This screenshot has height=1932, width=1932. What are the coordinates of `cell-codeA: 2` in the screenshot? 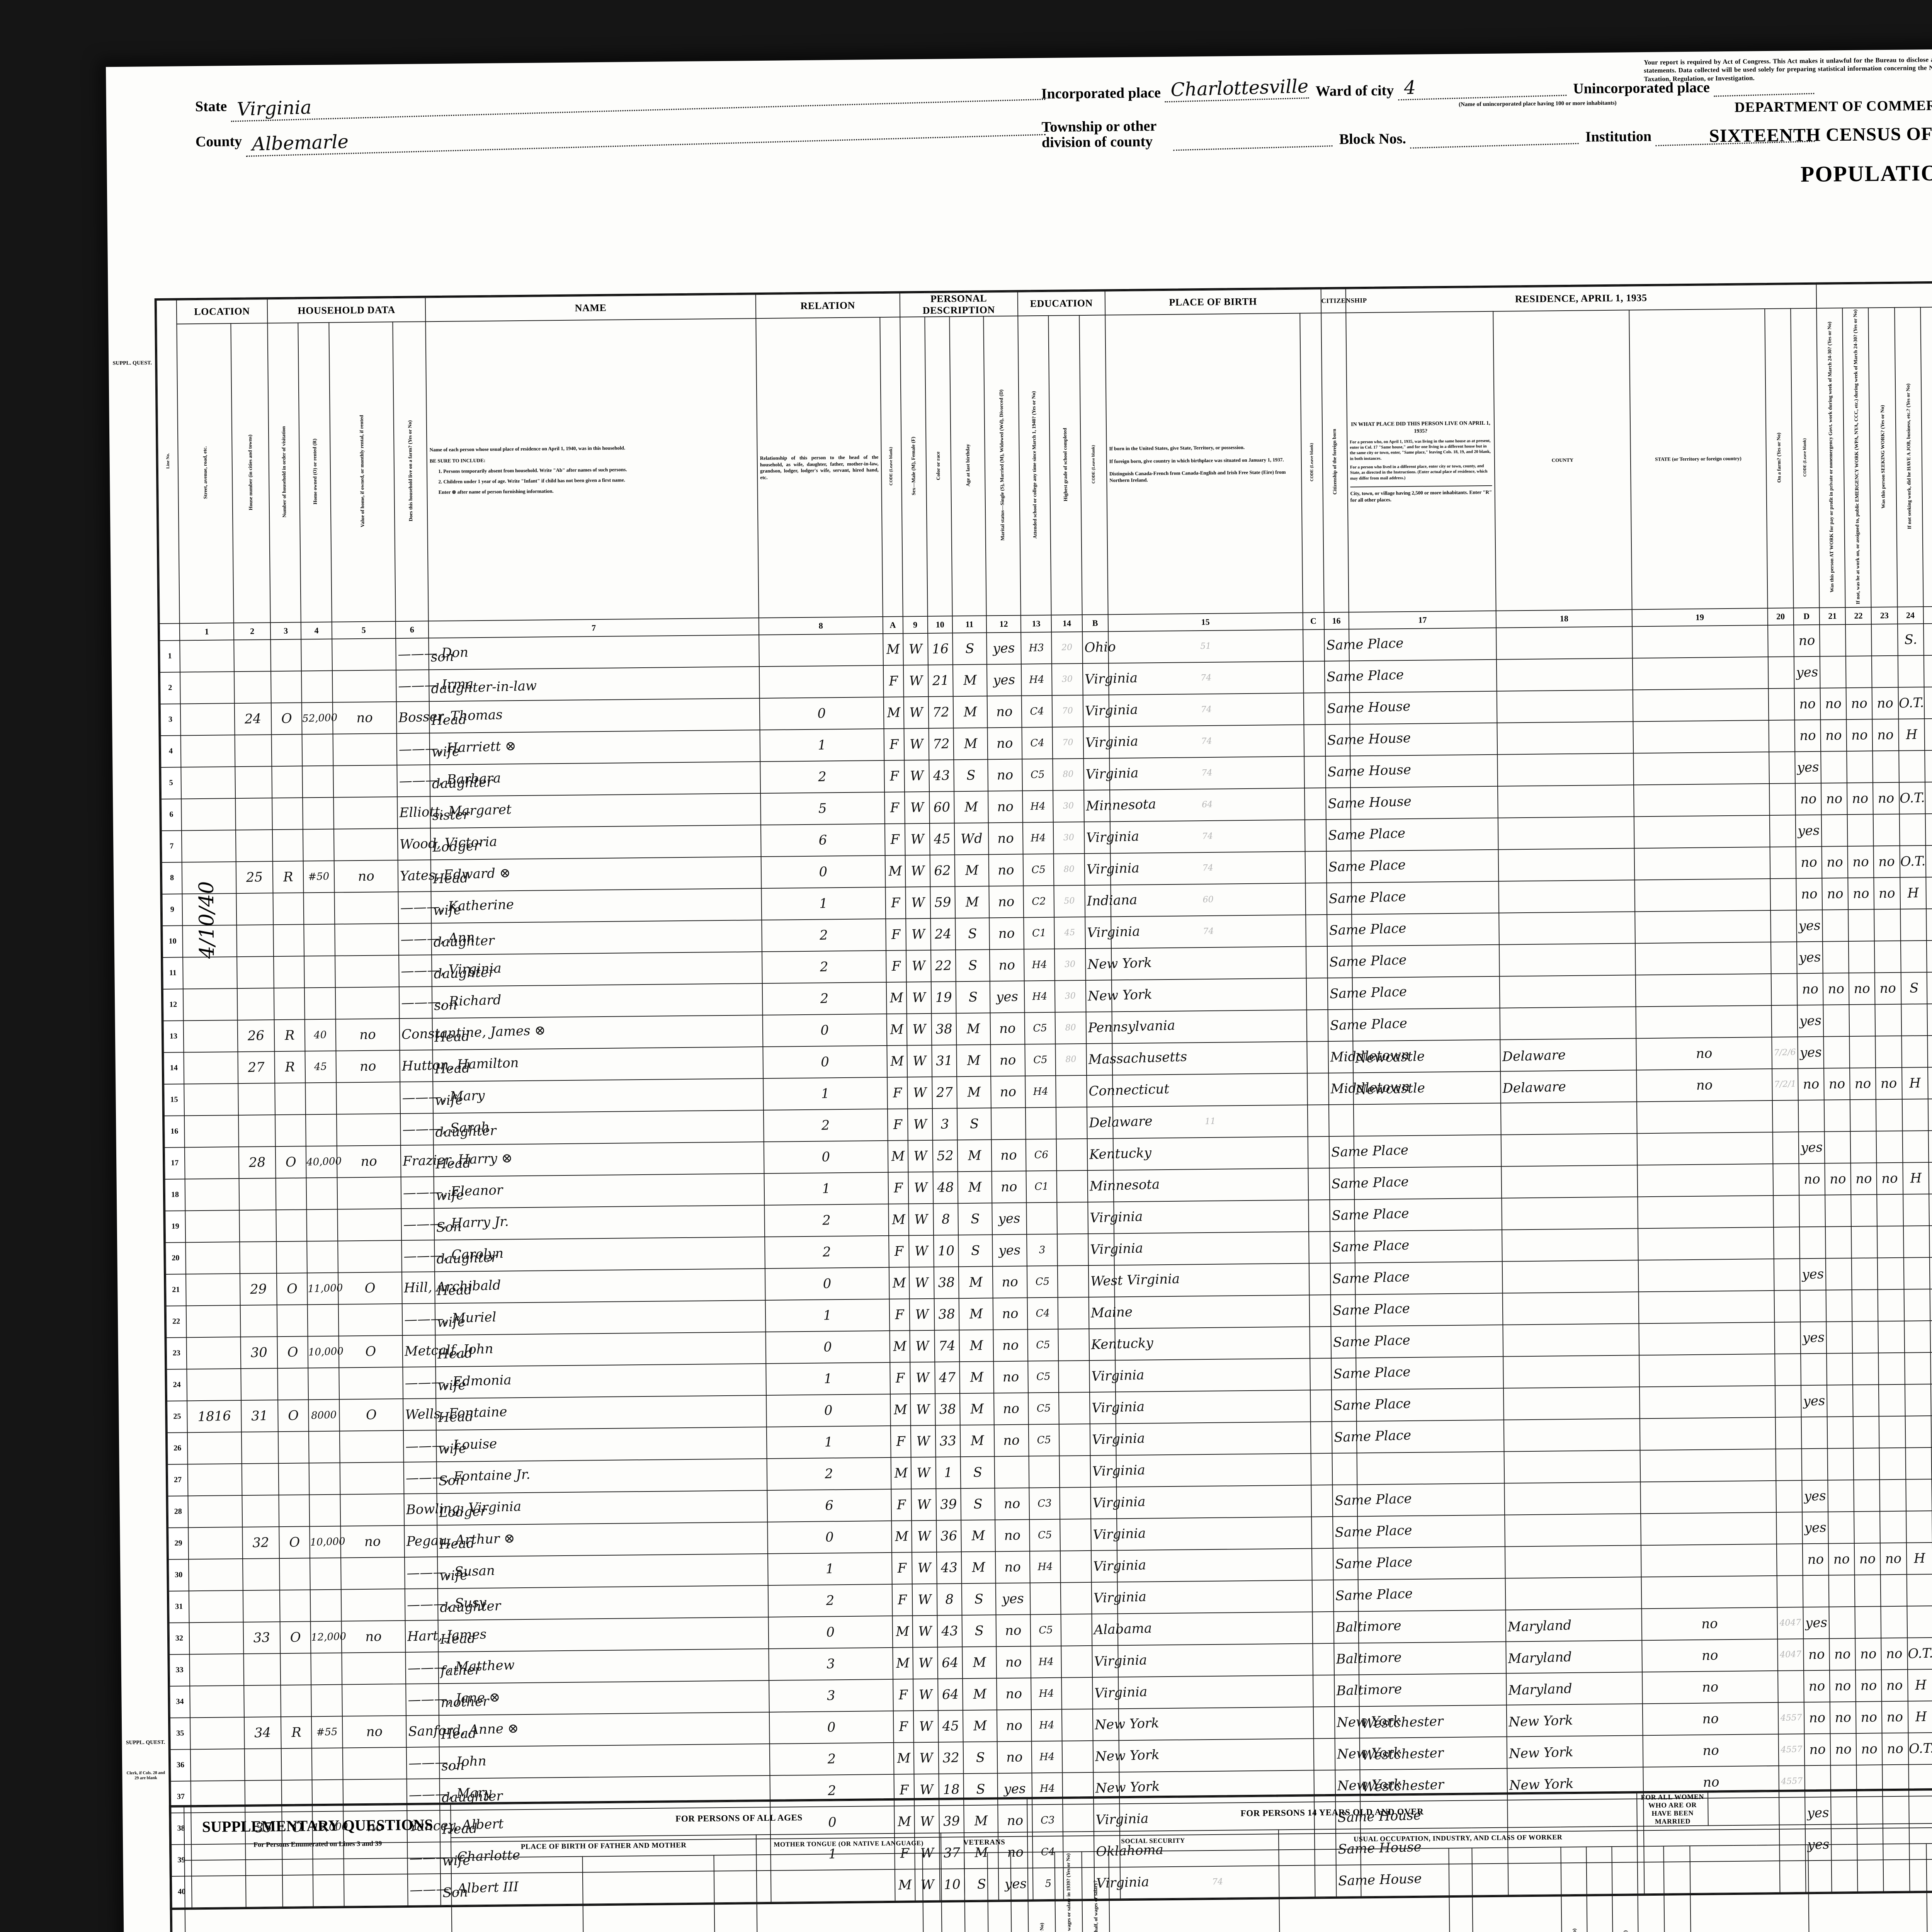 It's located at (826, 1126).